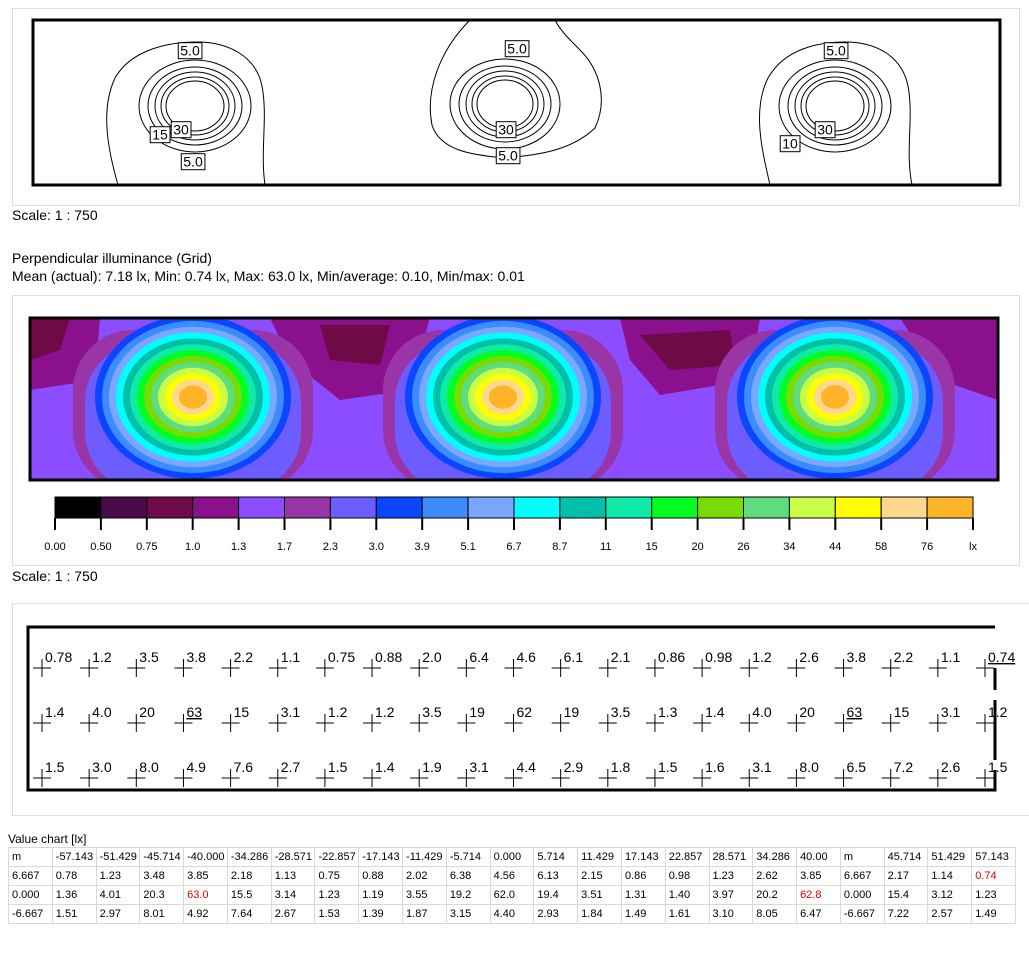  Describe the element at coordinates (718, 657) in the screenshot. I see `grid-value: 0.98` at that location.